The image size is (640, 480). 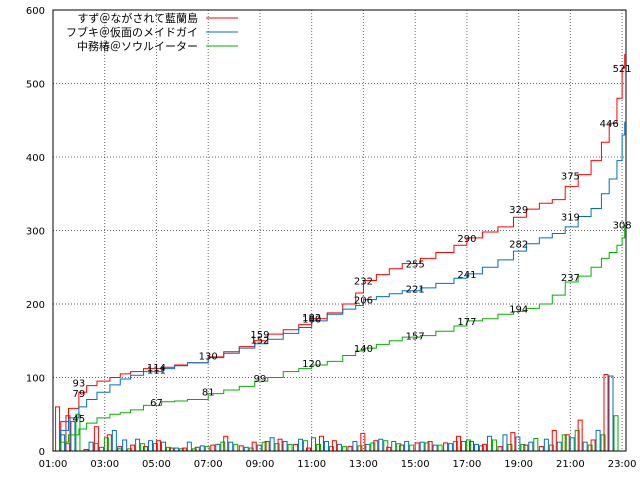 I want to click on data-label: 446, so click(x=609, y=124).